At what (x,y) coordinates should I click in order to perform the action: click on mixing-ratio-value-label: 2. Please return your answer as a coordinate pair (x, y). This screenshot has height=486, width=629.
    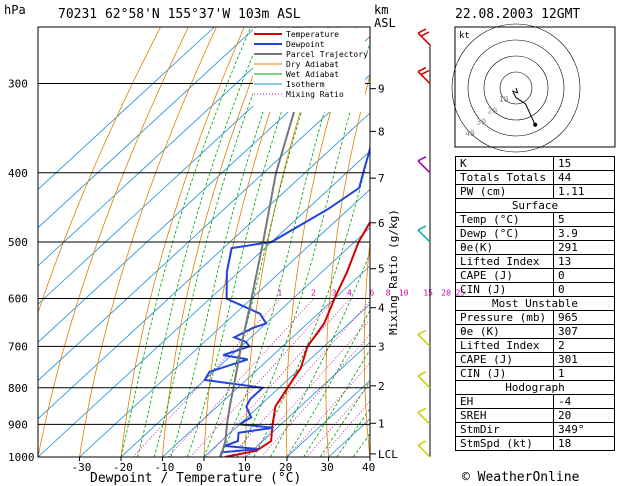
    Looking at the image, I should click on (313, 293).